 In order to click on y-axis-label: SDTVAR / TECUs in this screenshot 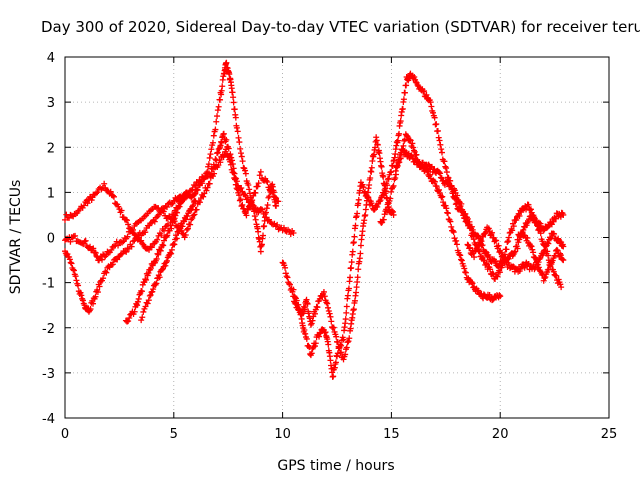, I will do `click(16, 237)`.